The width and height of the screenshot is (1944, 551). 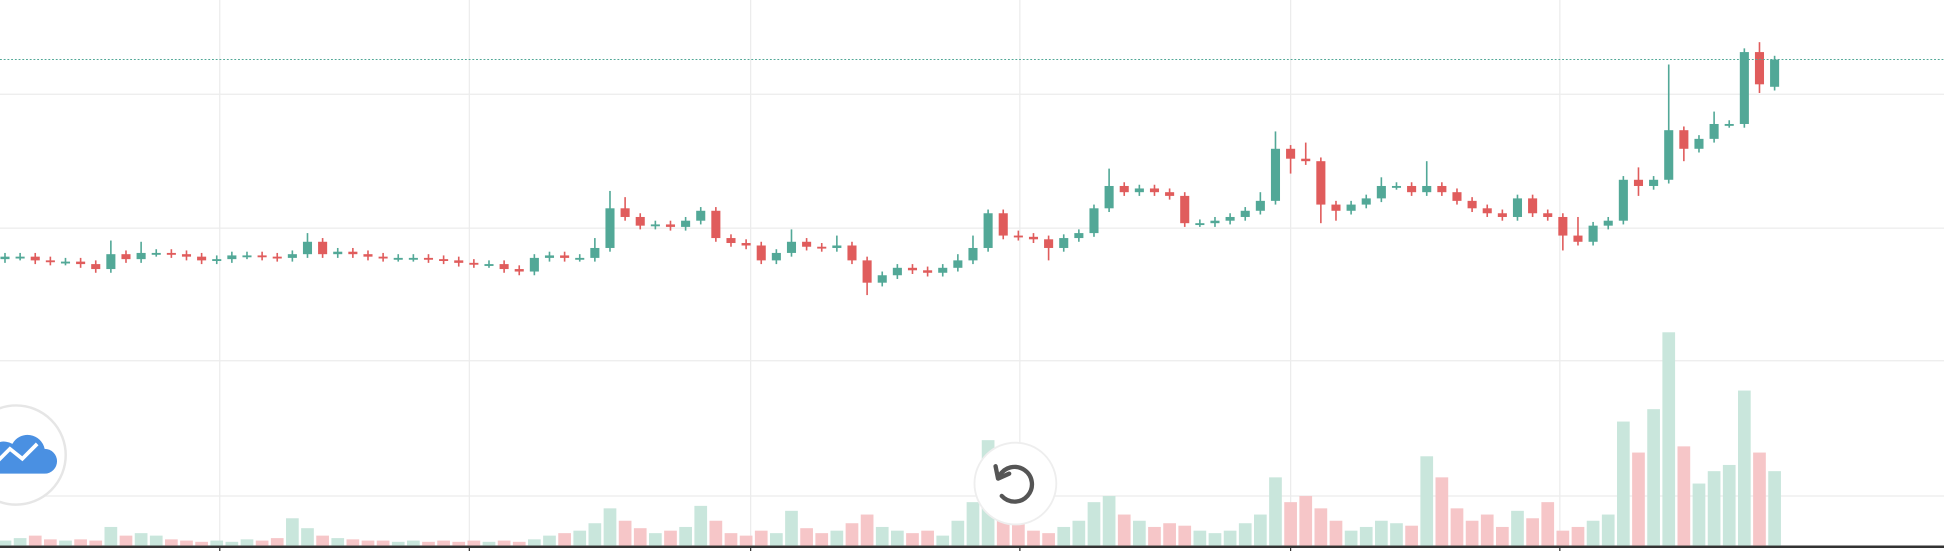 What do you see at coordinates (19, 452) in the screenshot?
I see `cloud-line-icon` at bounding box center [19, 452].